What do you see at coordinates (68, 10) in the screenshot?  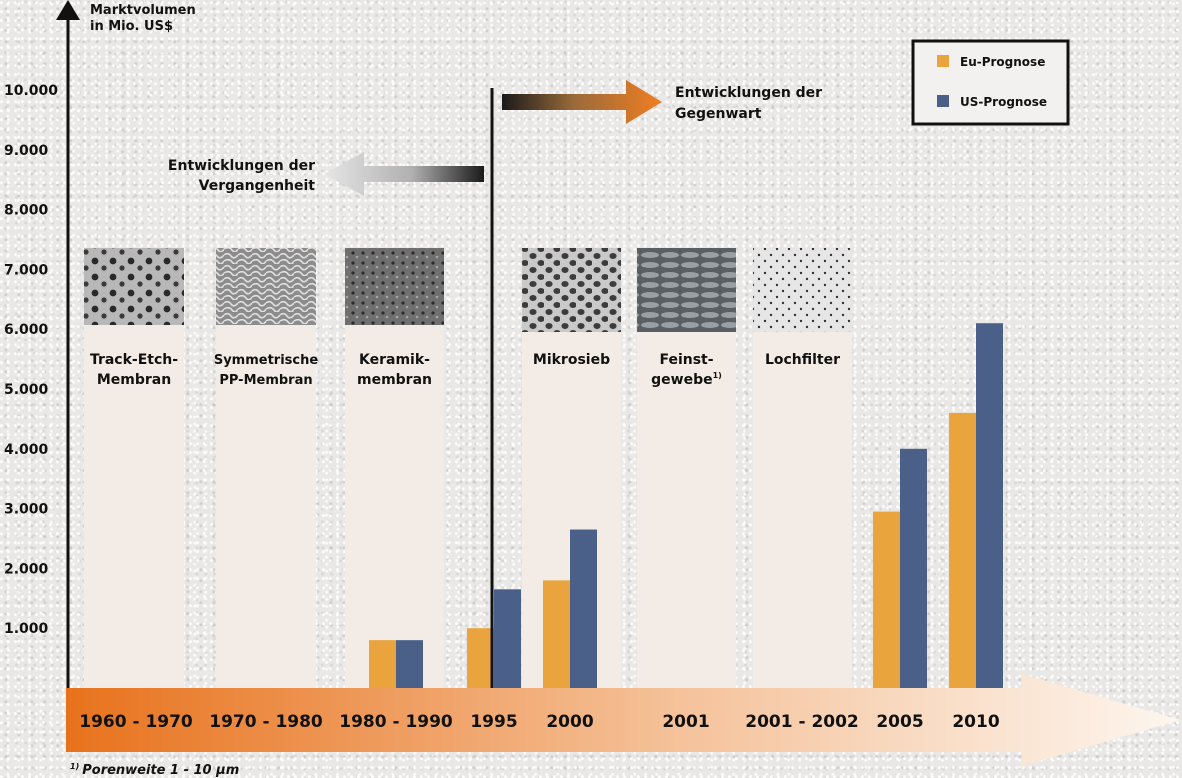 I see `y-axis-arrowhead` at bounding box center [68, 10].